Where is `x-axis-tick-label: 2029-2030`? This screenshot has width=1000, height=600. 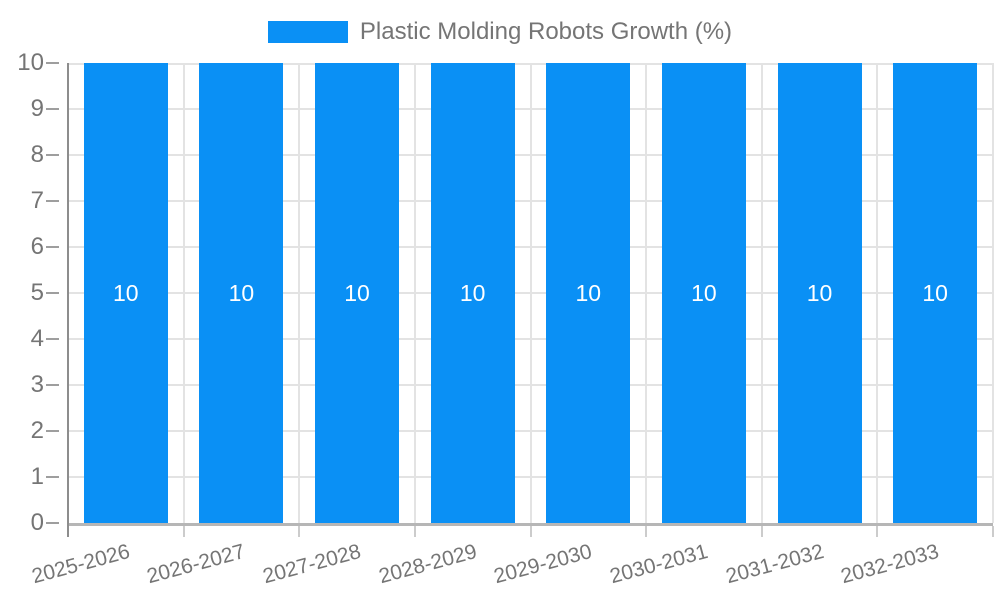 x-axis-tick-label: 2029-2030 is located at coordinates (542, 564).